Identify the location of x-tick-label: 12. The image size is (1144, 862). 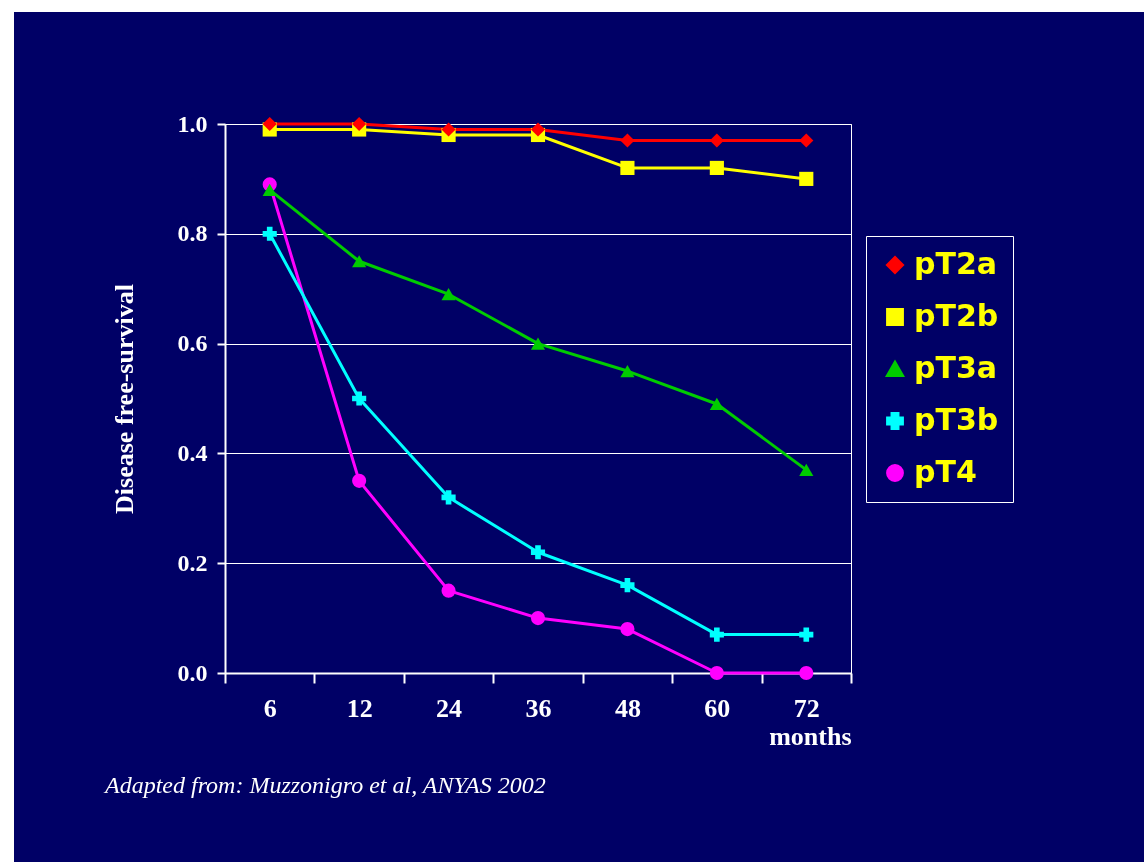
(359, 708).